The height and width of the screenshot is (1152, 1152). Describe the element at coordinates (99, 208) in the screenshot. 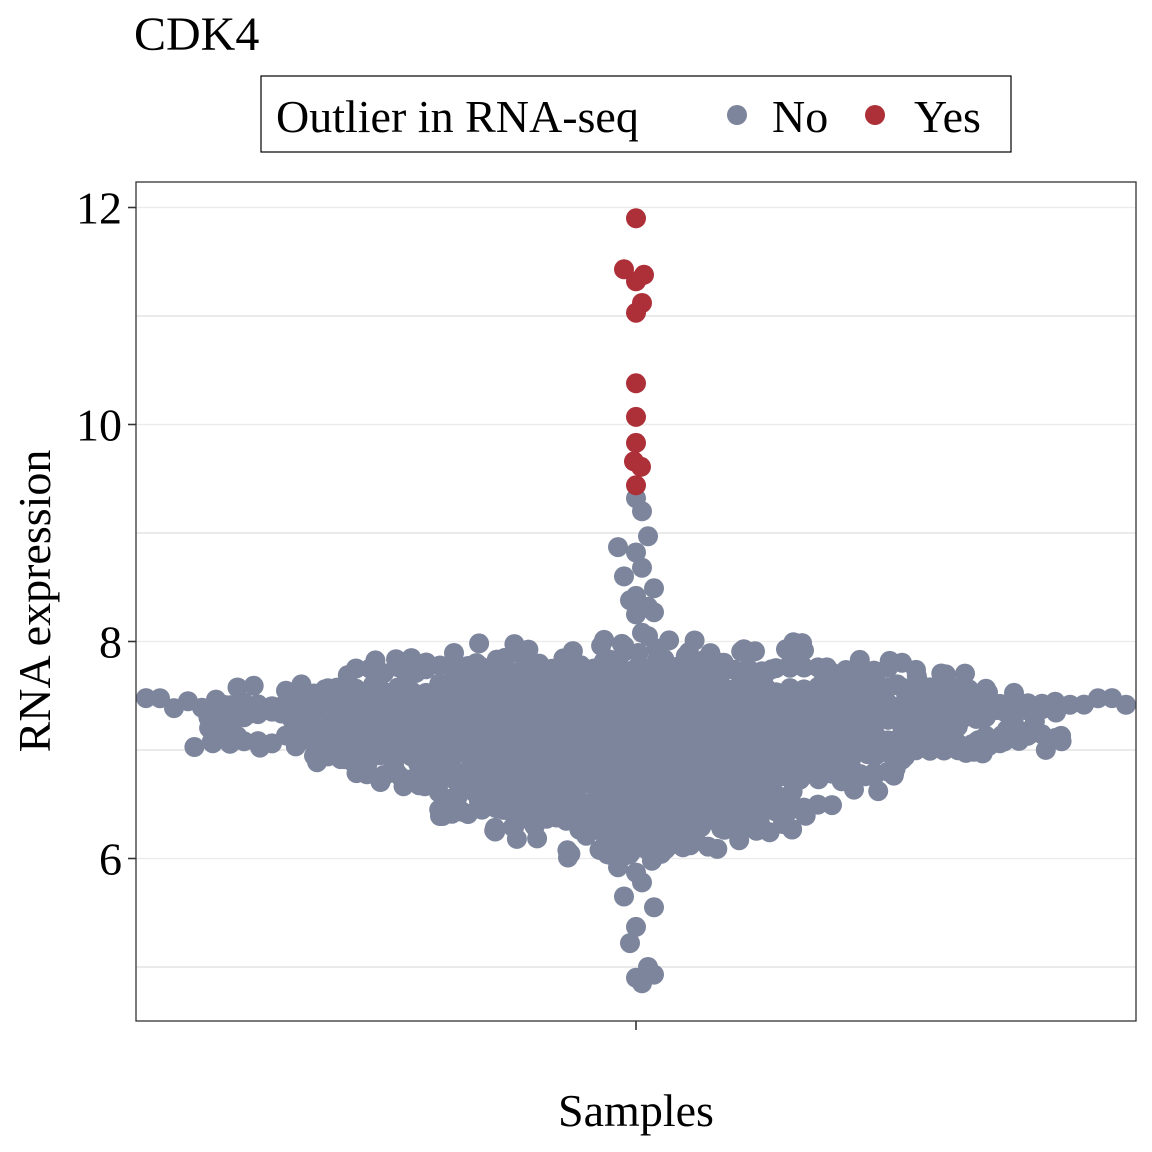

I see `y-tick-label: 12` at that location.